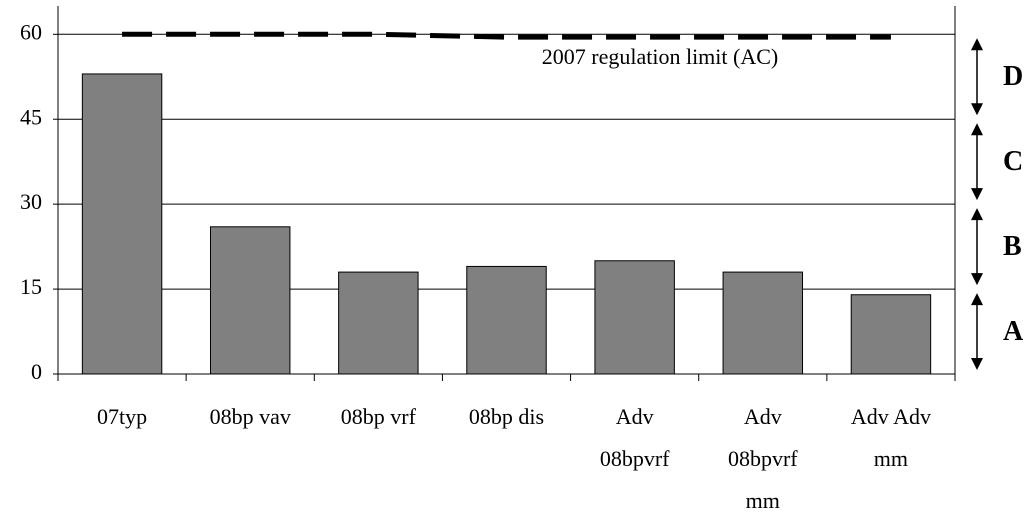 The width and height of the screenshot is (1029, 522). I want to click on zone-label: D, so click(1013, 76).